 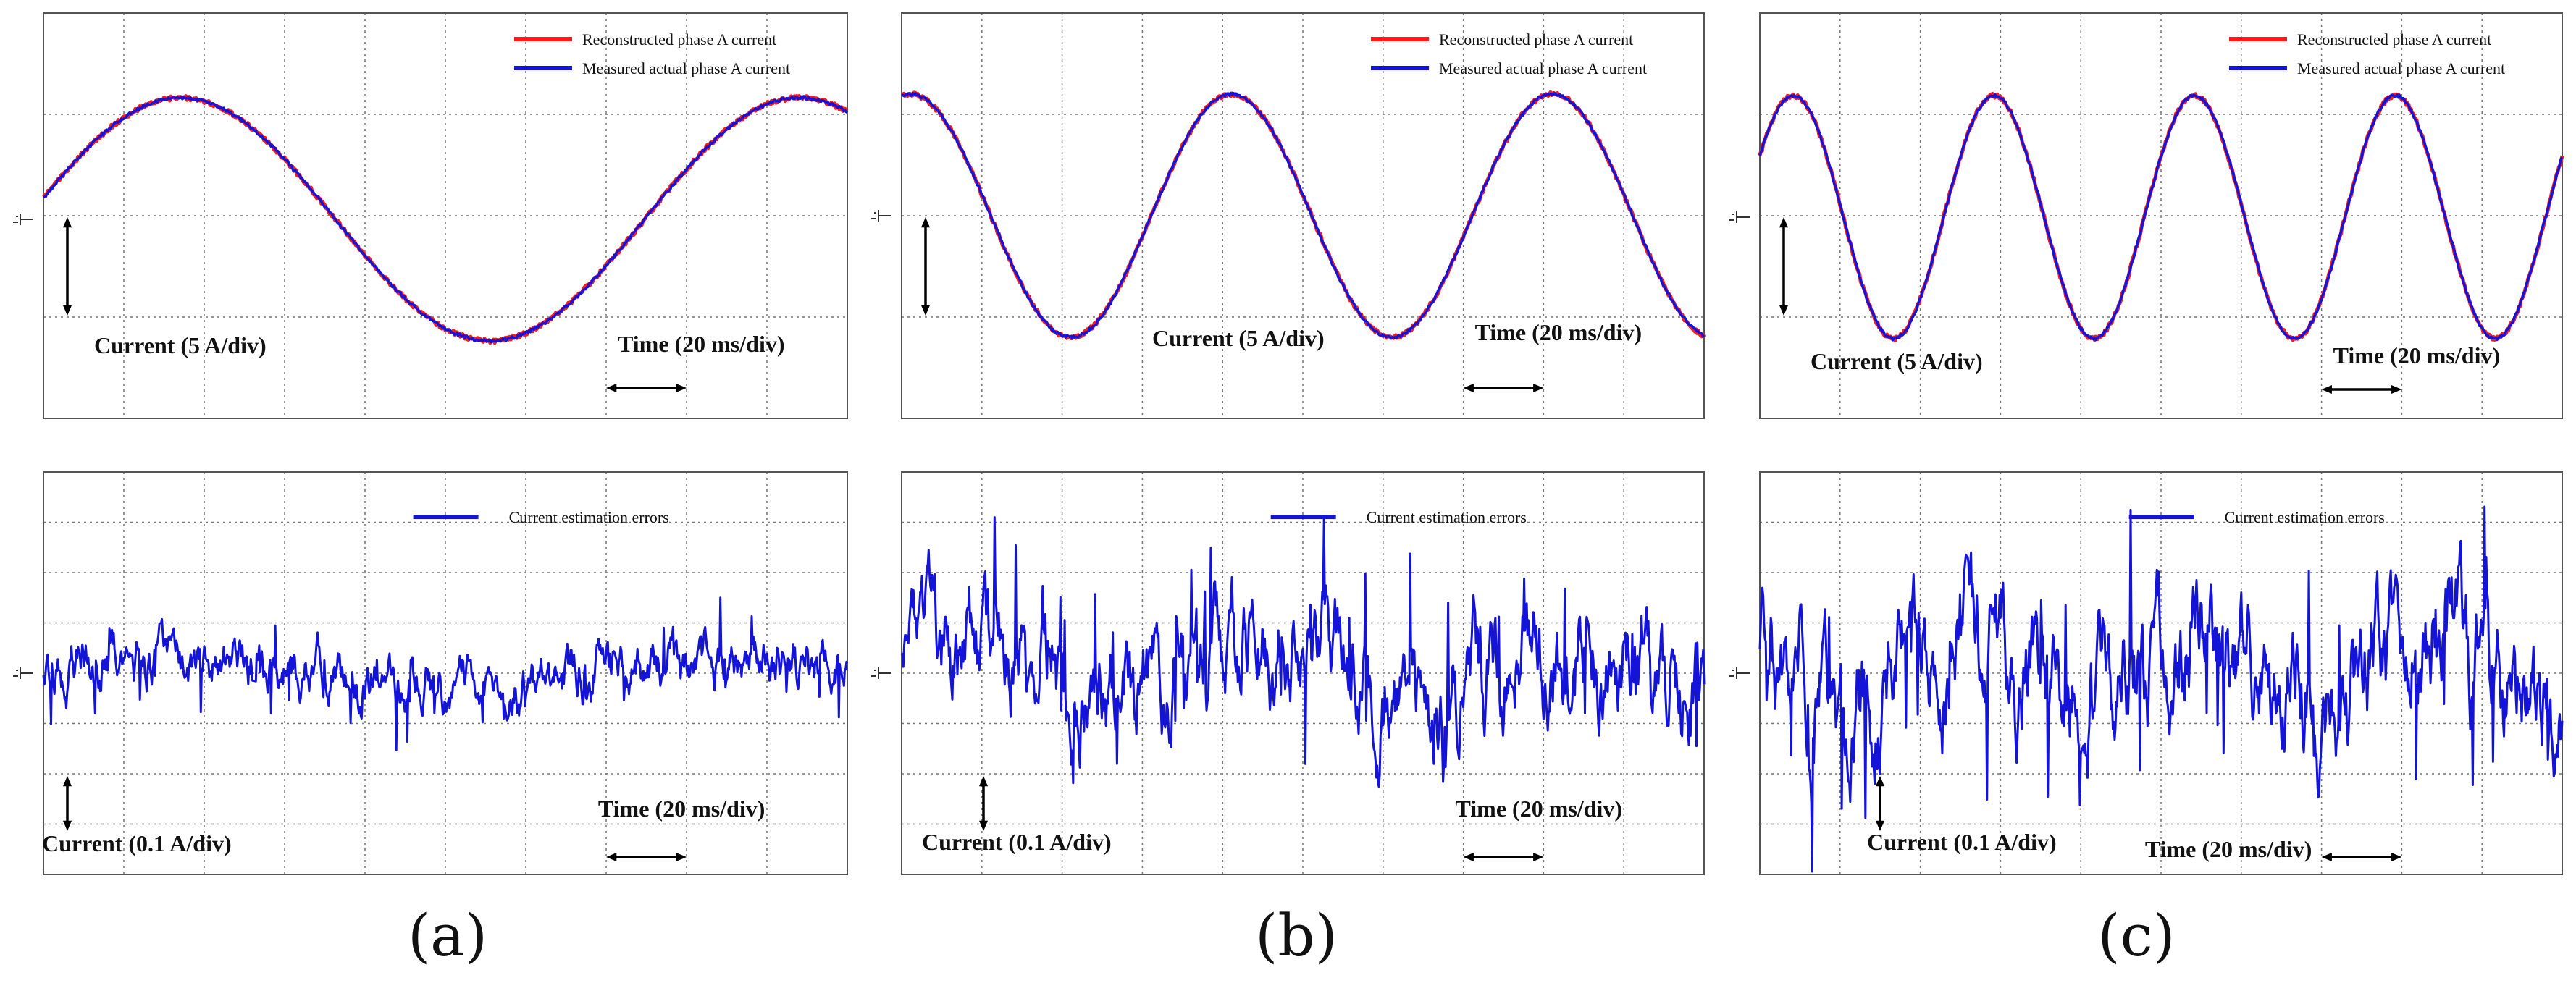 I want to click on reconstructed-current-line, so click(x=445, y=220).